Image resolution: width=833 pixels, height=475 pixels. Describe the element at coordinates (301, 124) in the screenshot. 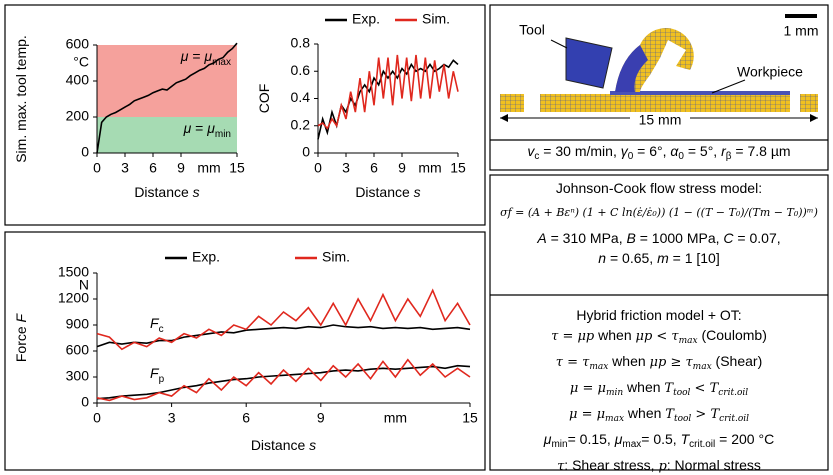

I see `y-tick-label: 0.2` at that location.